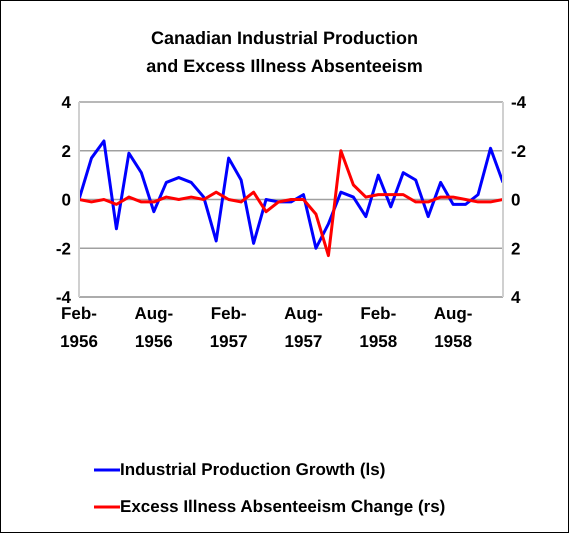  Describe the element at coordinates (283, 506) in the screenshot. I see `legend-label: Excess Illness Absenteeism Change (rs)` at that location.